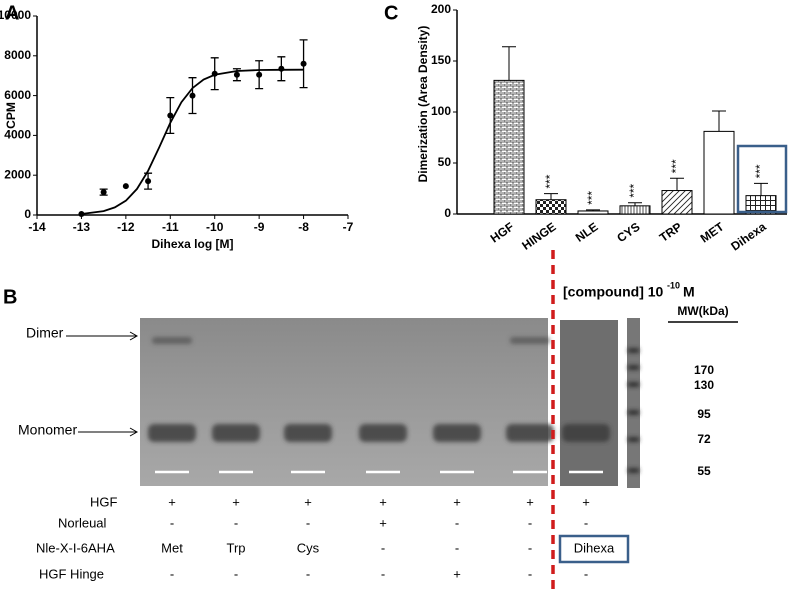 The height and width of the screenshot is (592, 797). Describe the element at coordinates (762, 179) in the screenshot. I see `highlight-box` at that location.